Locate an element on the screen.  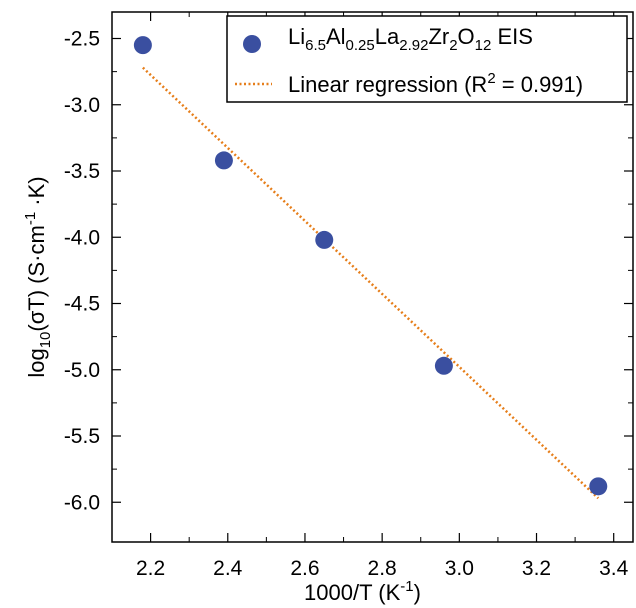
x-axis-label: 1000/T (K-1) is located at coordinates (362, 591).